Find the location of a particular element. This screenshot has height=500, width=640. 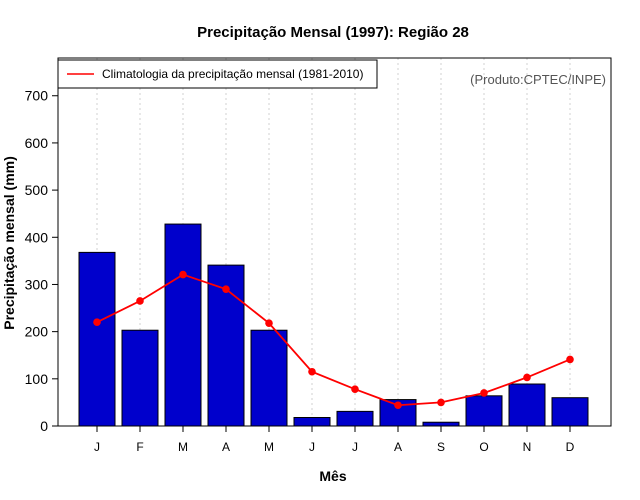

y-tick-label: 600 is located at coordinates (37, 143).